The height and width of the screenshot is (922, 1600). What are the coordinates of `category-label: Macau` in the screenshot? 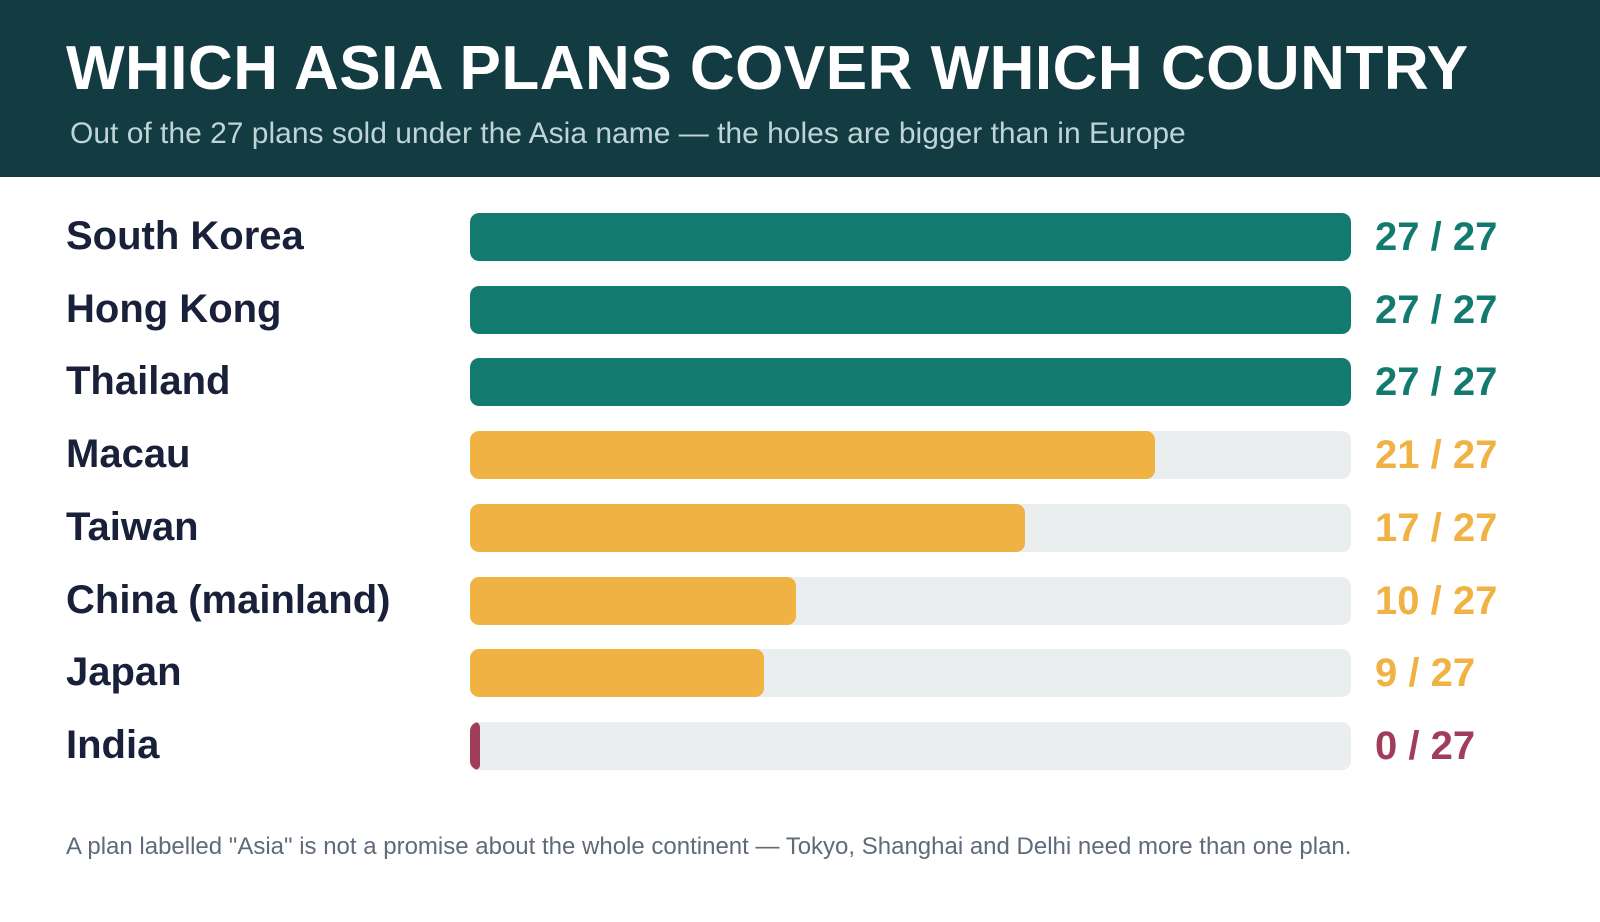 It's located at (128, 454).